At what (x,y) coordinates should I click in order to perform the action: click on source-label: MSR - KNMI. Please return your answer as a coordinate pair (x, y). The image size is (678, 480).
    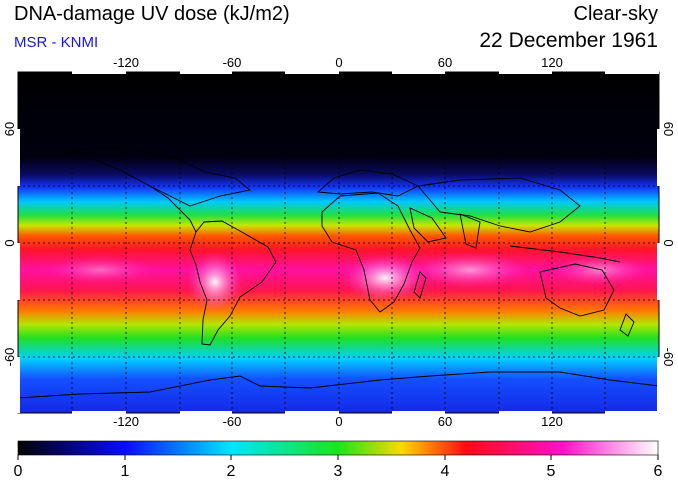
    Looking at the image, I should click on (56, 42).